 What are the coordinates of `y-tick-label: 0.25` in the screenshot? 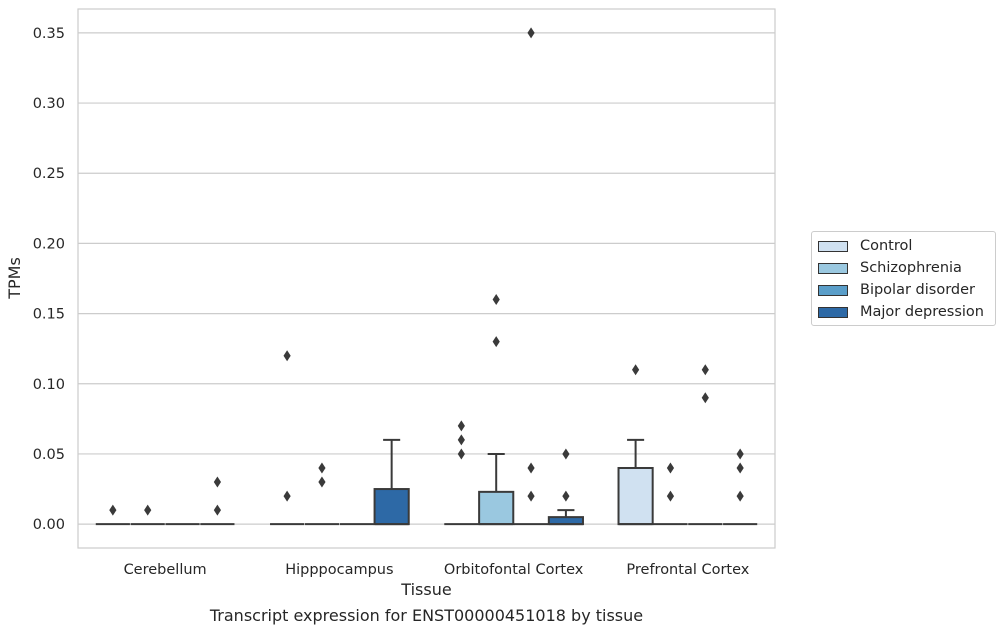 It's located at (49, 174).